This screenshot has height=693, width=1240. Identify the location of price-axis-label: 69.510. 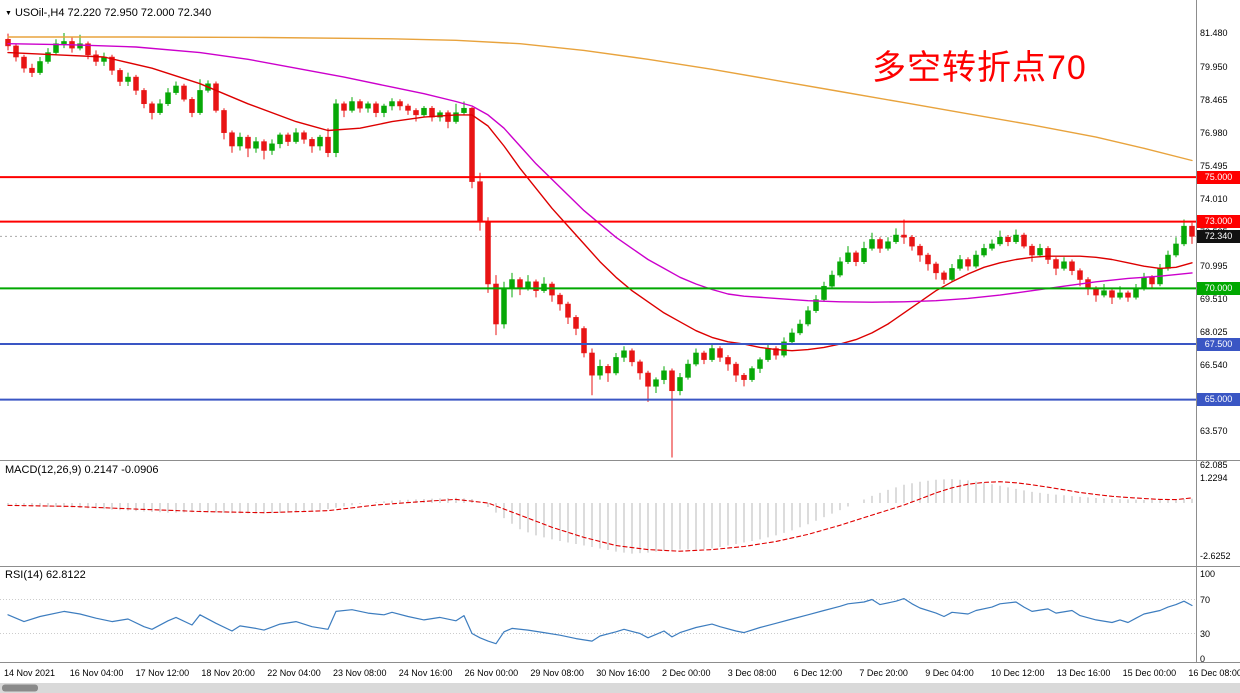
(1214, 299).